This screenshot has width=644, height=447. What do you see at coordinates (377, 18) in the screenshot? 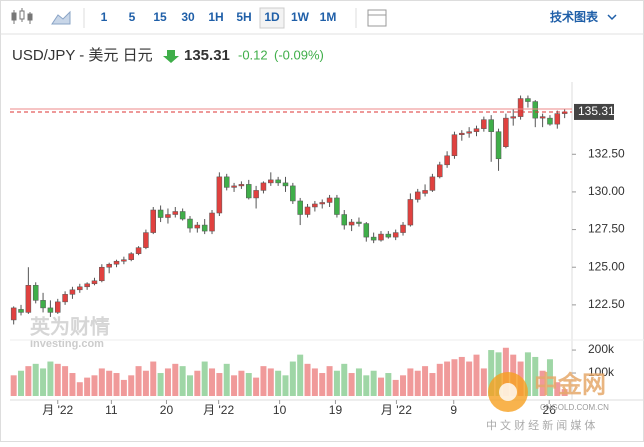
I see `table-icon` at bounding box center [377, 18].